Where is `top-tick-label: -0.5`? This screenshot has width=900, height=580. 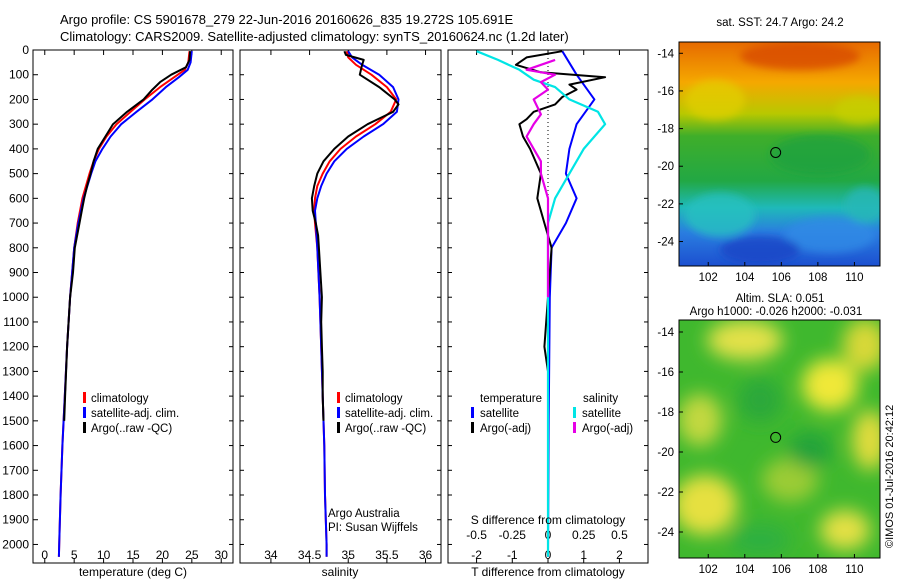
top-tick-label: -0.5 is located at coordinates (476, 535).